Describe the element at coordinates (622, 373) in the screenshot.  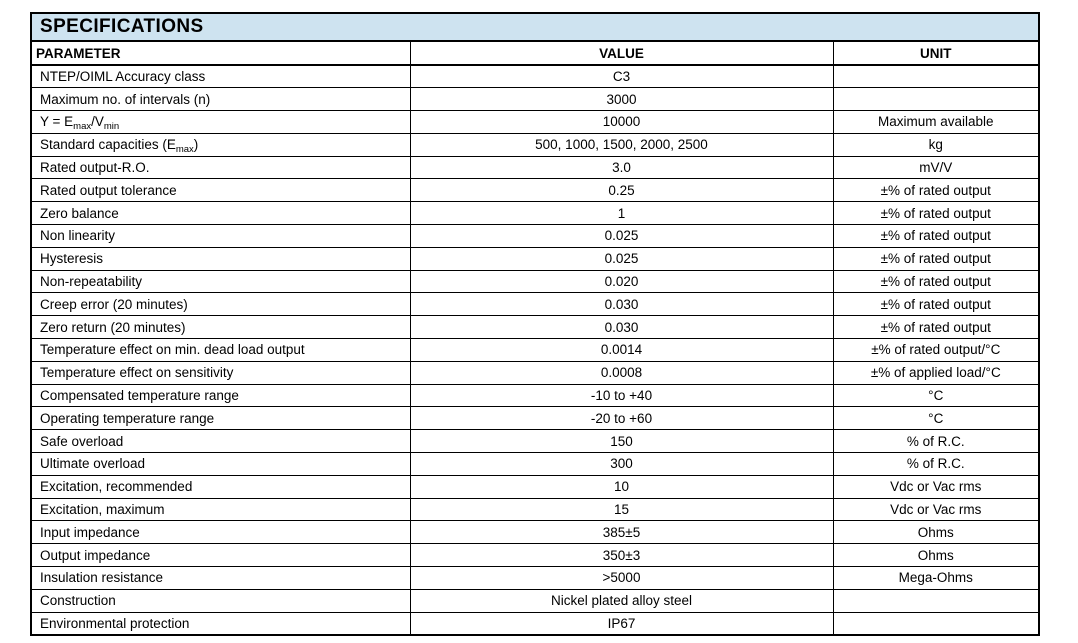
I see `value-cell: 0.0008` at that location.